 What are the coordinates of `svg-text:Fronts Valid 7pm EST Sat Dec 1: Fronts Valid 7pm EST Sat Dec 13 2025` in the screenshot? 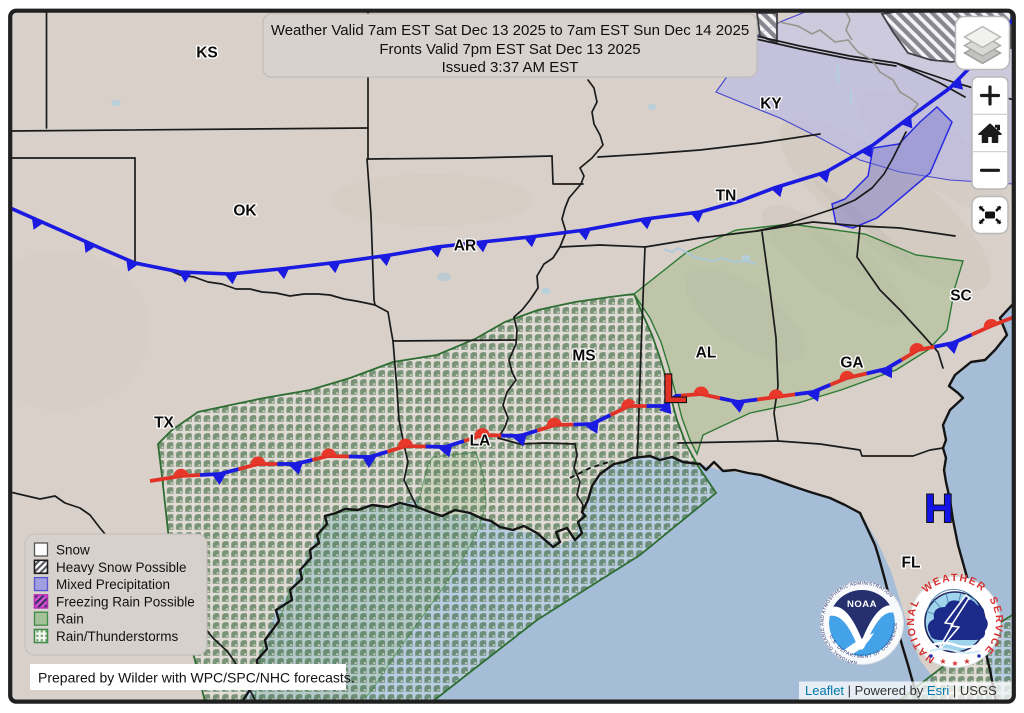 It's located at (509, 49).